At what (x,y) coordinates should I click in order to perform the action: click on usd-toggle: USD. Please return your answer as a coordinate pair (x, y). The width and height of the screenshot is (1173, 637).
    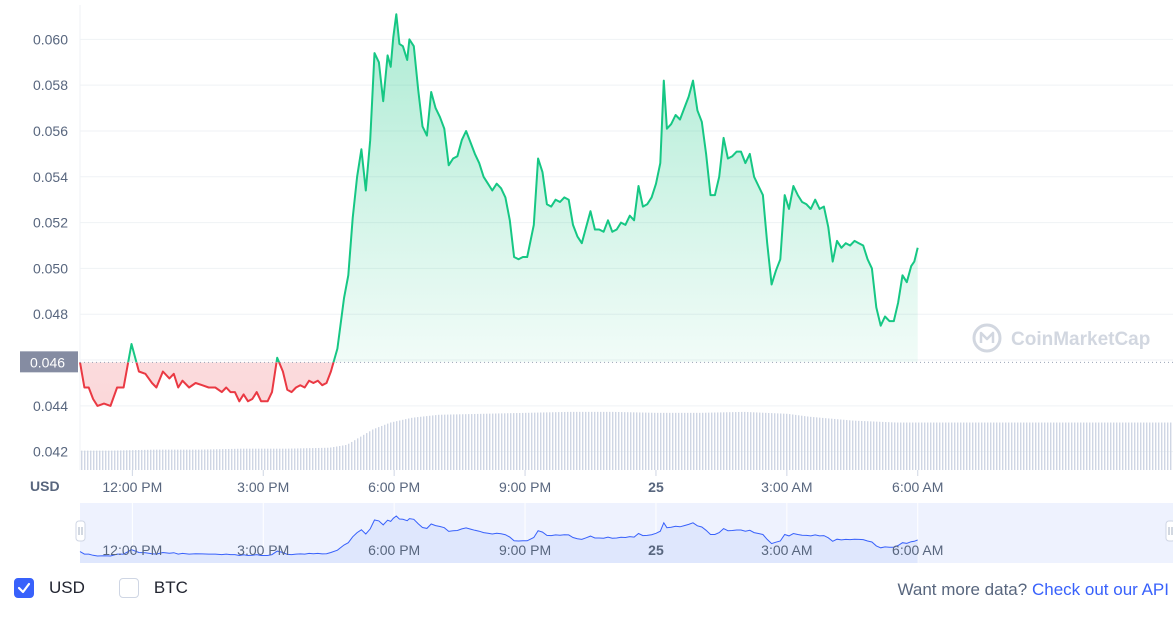
    Looking at the image, I should click on (49, 588).